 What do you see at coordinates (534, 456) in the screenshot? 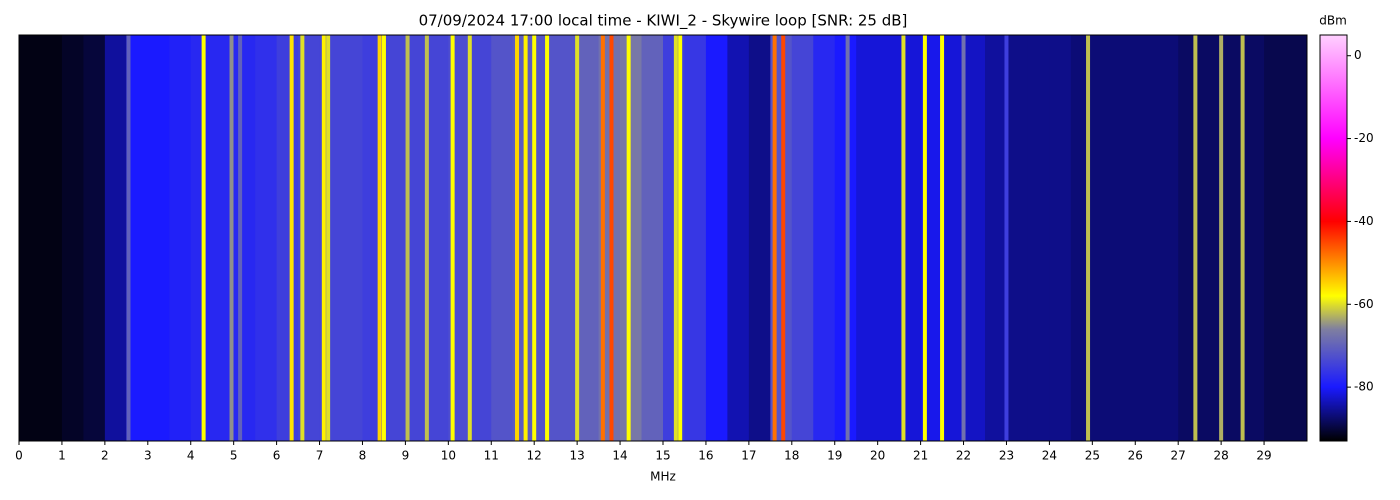
I see `x-tick-label: 12` at bounding box center [534, 456].